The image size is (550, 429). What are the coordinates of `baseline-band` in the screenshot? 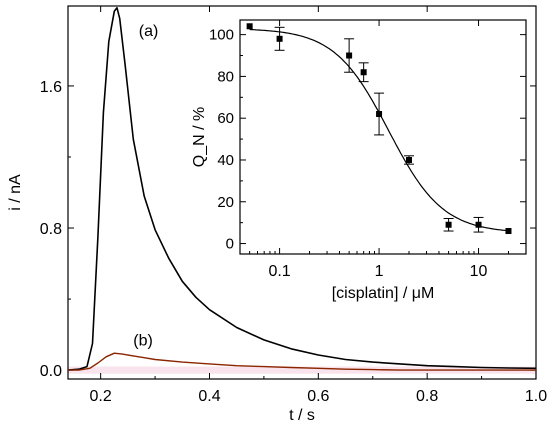 It's located at (302, 370).